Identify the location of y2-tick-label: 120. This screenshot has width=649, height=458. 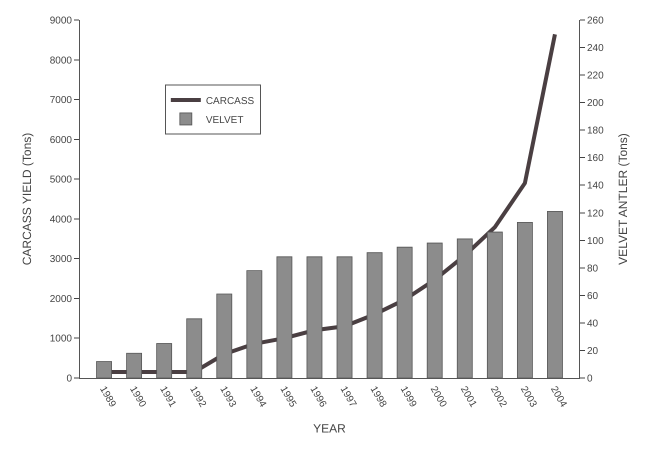
(595, 214).